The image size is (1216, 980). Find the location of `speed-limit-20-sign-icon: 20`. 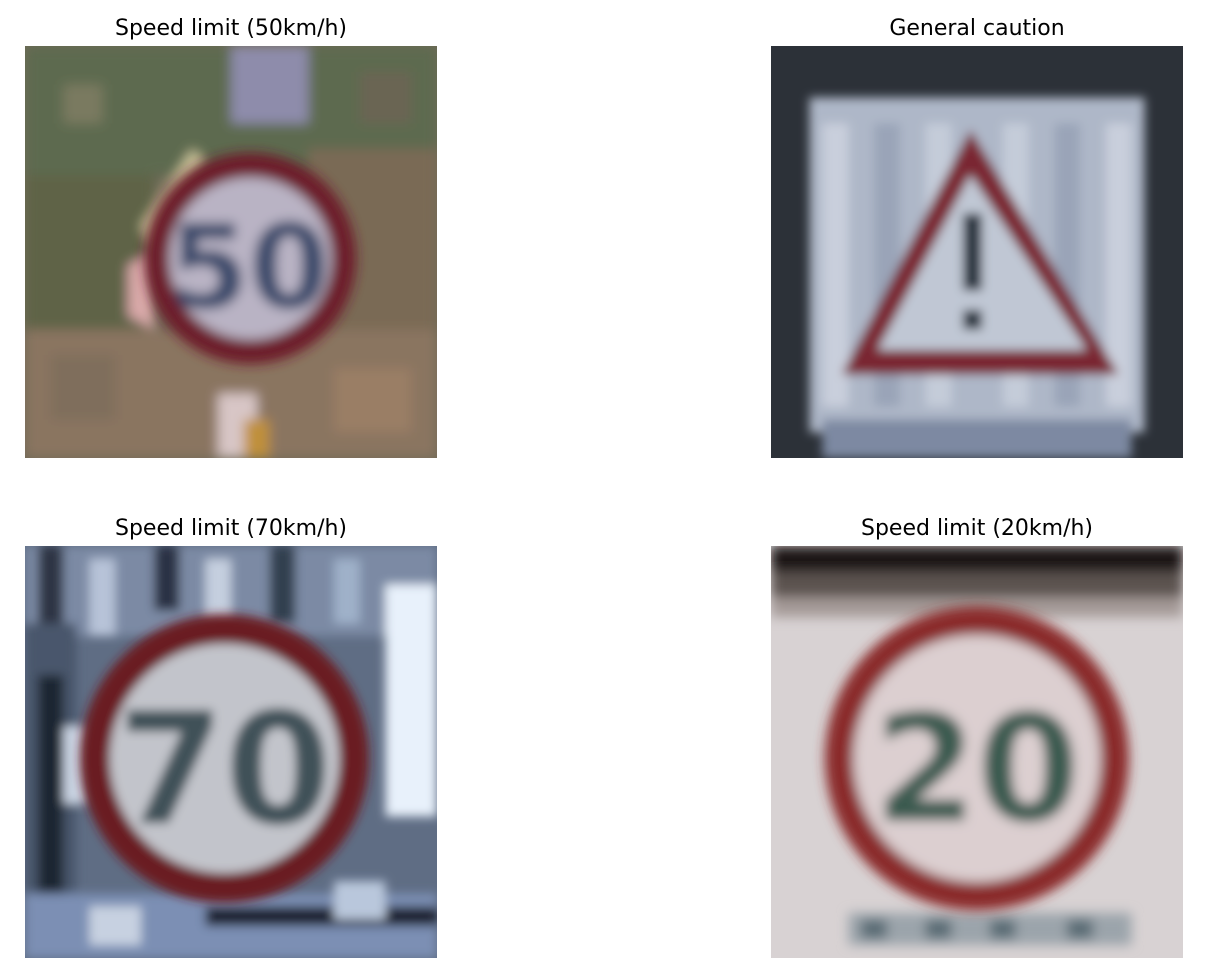

speed-limit-20-sign-icon: 20 is located at coordinates (977, 752).